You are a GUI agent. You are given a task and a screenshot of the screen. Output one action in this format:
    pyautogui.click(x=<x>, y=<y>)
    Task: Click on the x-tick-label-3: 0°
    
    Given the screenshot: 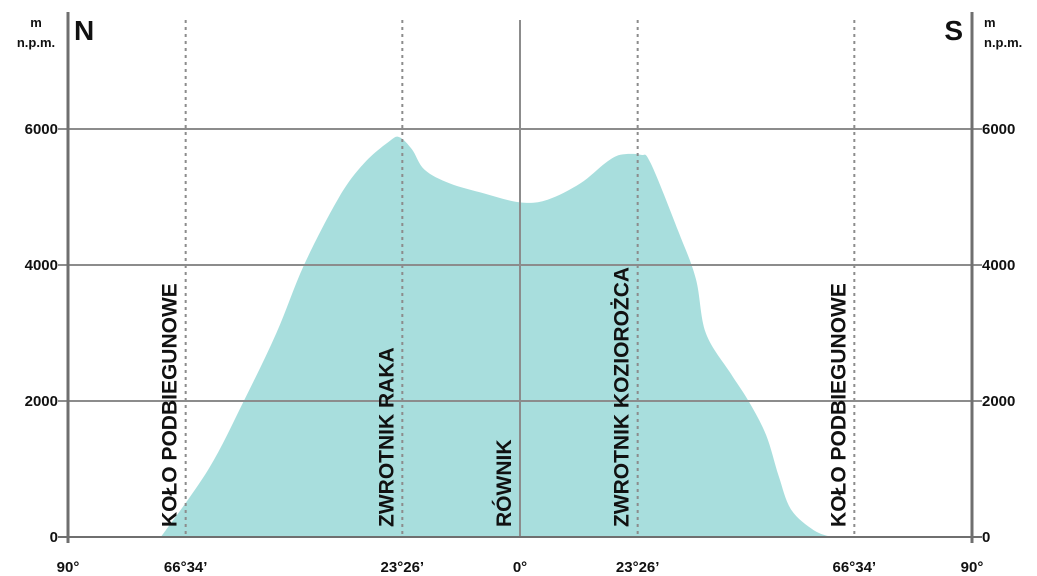 What is the action you would take?
    pyautogui.click(x=520, y=567)
    